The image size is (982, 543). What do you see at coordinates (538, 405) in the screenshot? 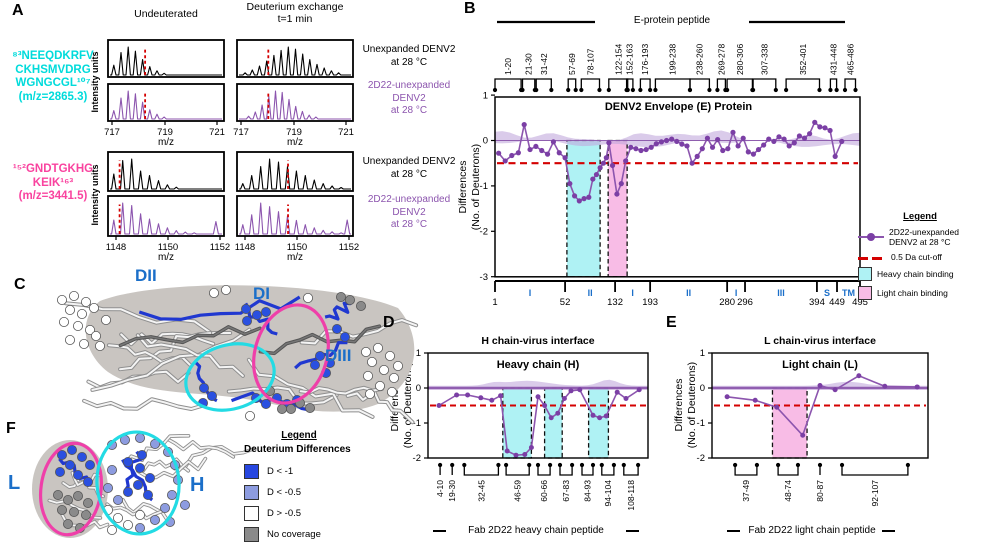
I see `plot-frame` at bounding box center [538, 405].